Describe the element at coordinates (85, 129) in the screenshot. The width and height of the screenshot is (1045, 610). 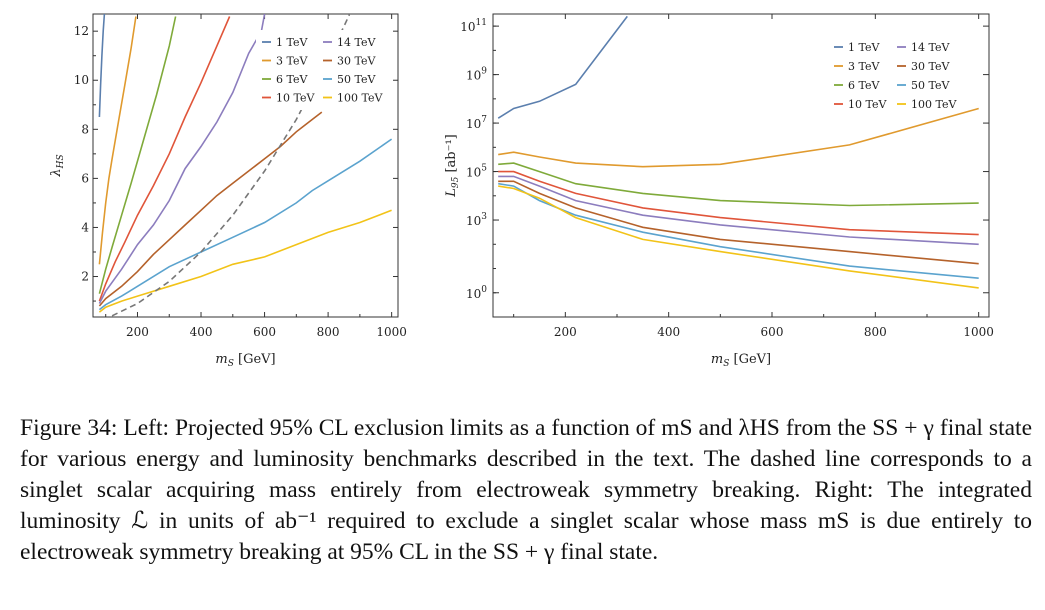
I see `left-y-tick-label: 8` at that location.